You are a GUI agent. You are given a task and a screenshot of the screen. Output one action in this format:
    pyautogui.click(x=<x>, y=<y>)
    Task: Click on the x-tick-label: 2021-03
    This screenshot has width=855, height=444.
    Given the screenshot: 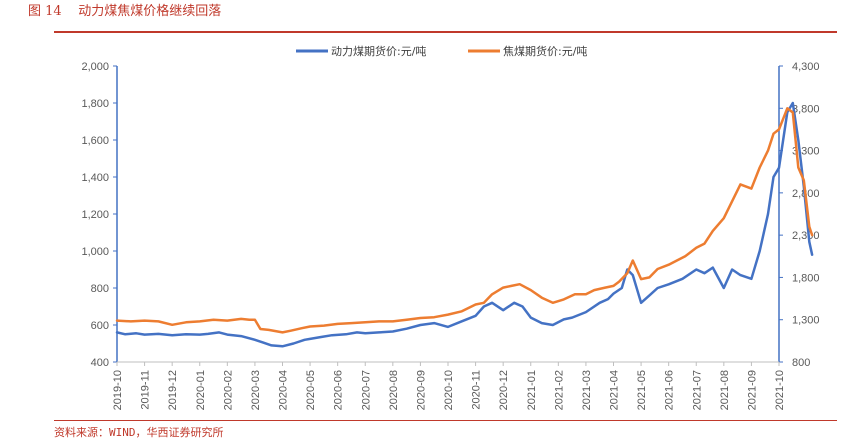 What is the action you would take?
    pyautogui.click(x=587, y=390)
    